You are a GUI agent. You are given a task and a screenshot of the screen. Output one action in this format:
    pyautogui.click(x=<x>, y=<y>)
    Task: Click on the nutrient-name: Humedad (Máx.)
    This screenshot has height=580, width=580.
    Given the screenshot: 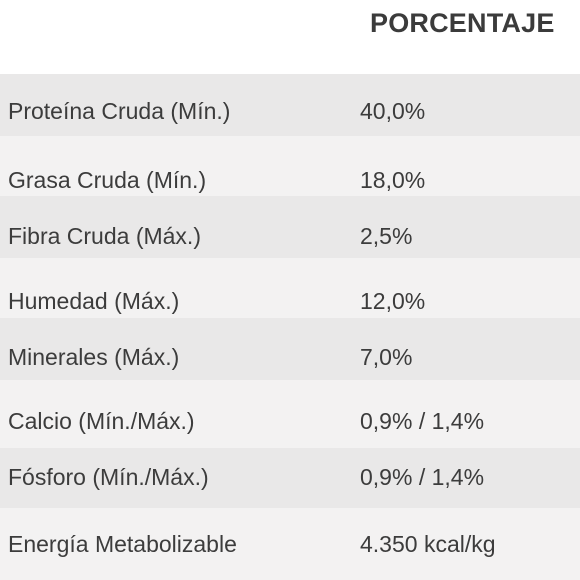 What is the action you would take?
    pyautogui.click(x=94, y=301)
    